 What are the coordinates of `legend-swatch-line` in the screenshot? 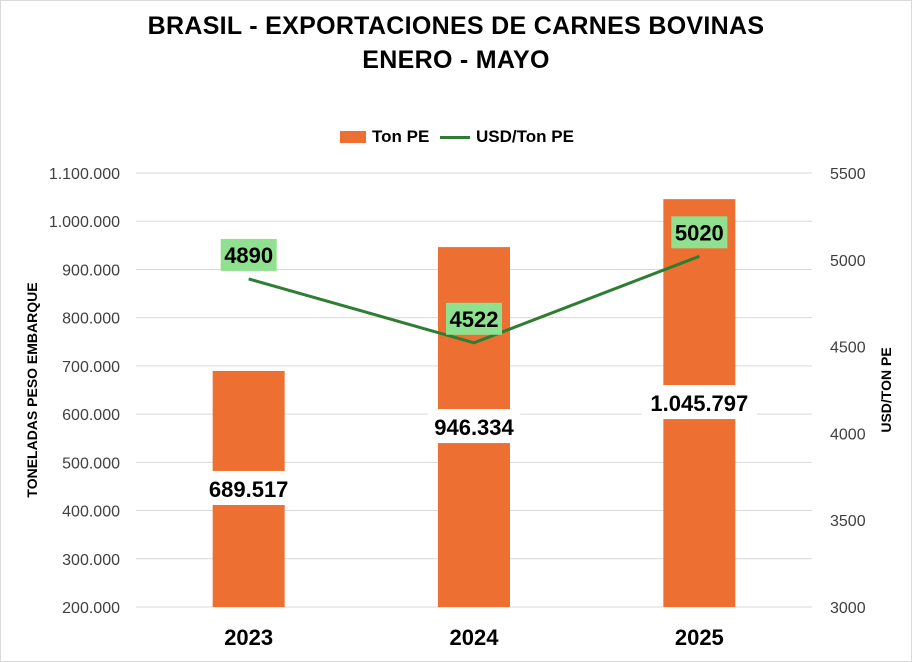 It's located at (455, 137).